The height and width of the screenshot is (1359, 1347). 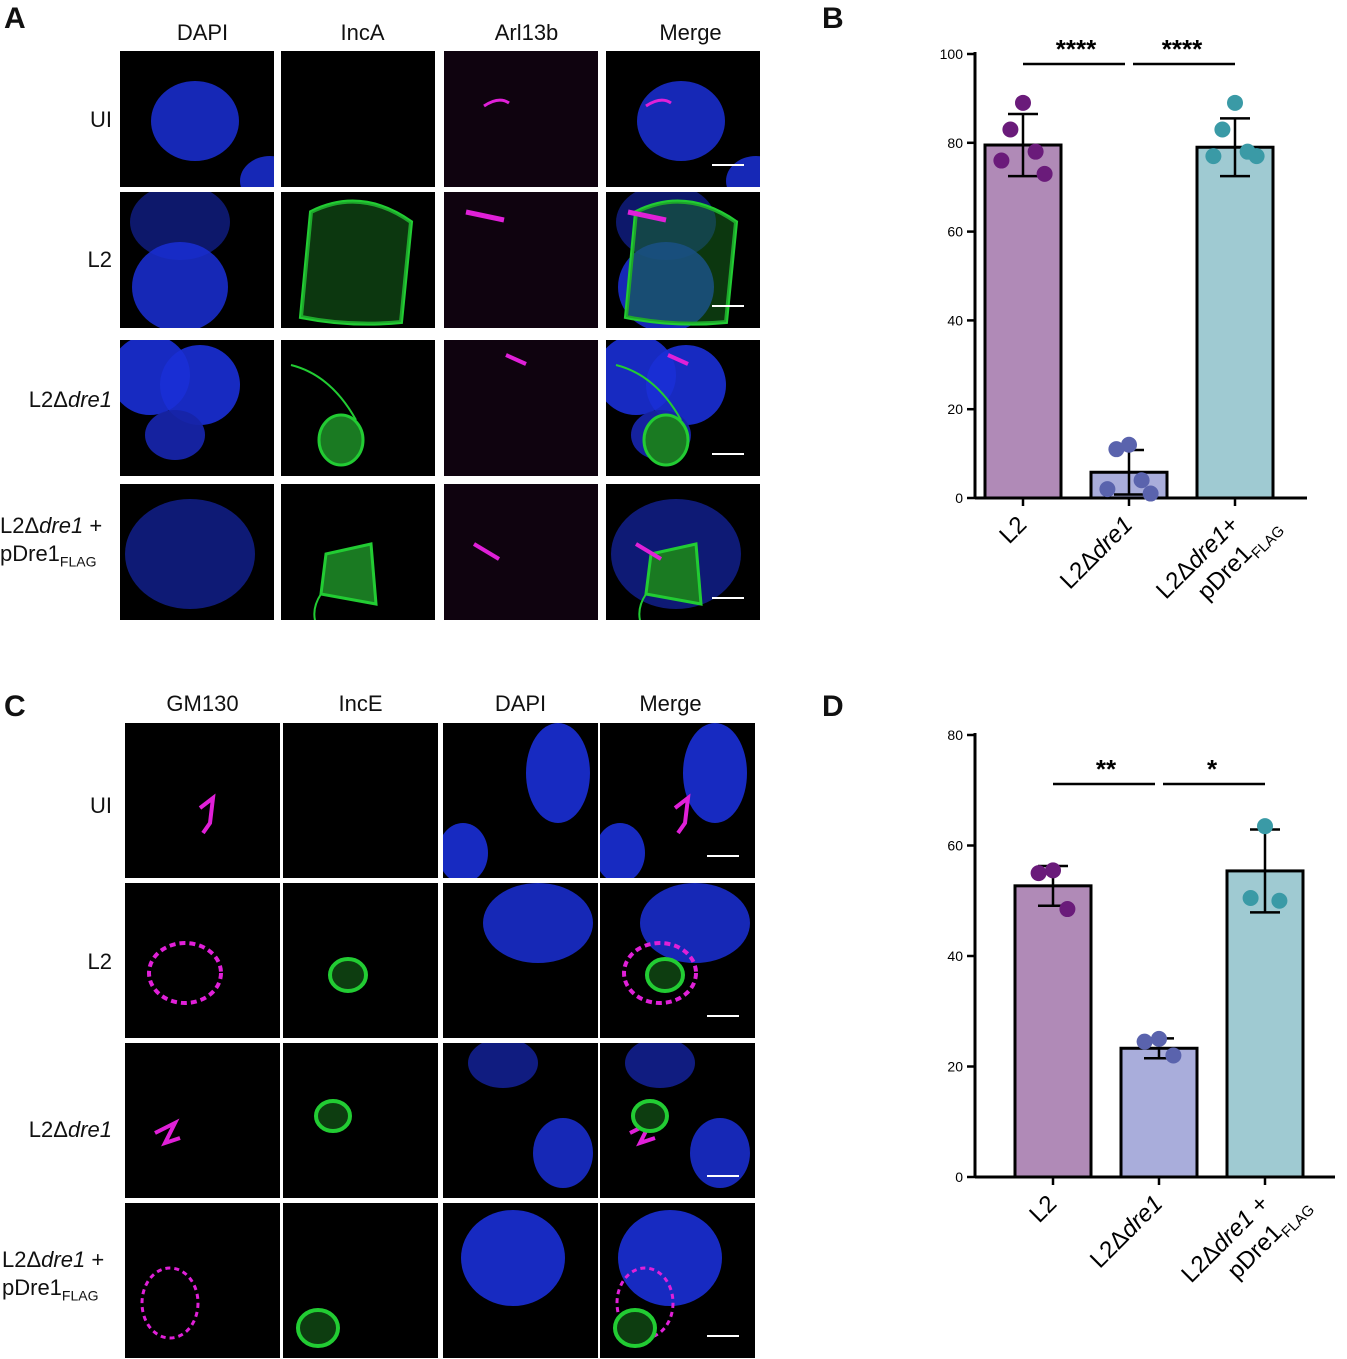 I want to click on x-tick-label-text: L2Δdre1, so click(x=1096, y=552).